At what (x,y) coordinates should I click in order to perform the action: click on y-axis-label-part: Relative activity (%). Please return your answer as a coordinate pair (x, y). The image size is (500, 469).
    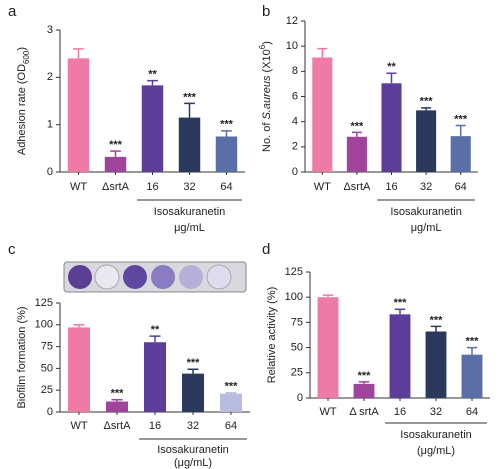
    Looking at the image, I should click on (272, 335).